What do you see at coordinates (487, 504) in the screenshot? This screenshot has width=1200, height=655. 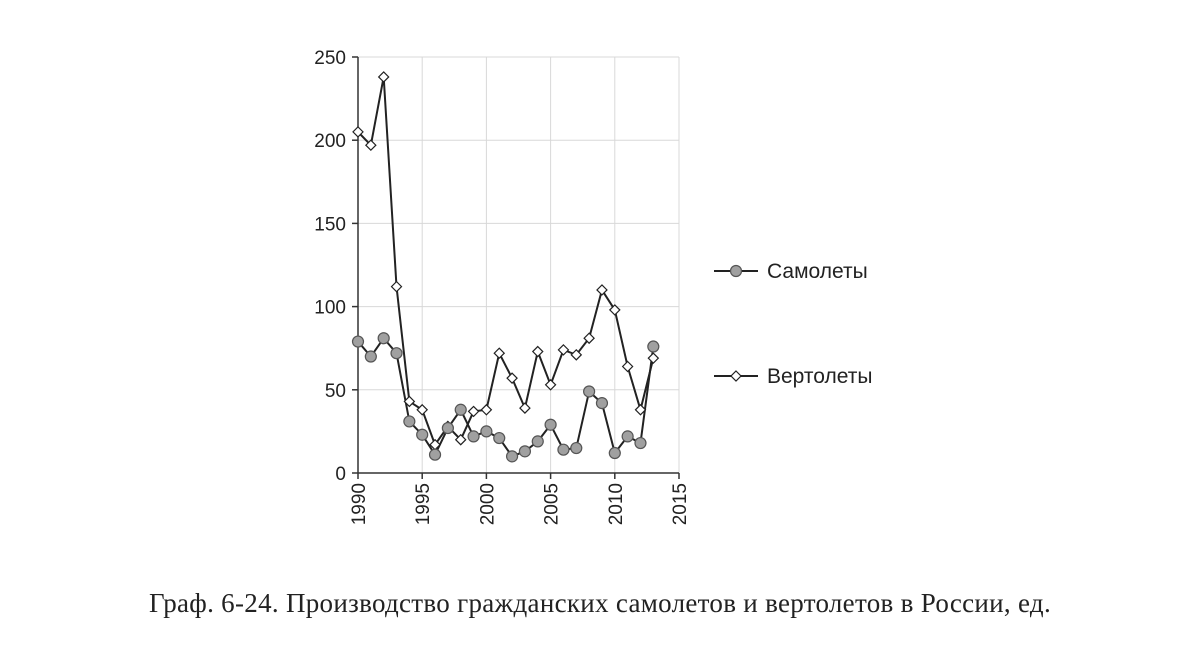 I see `x-tick-label: 2000` at bounding box center [487, 504].